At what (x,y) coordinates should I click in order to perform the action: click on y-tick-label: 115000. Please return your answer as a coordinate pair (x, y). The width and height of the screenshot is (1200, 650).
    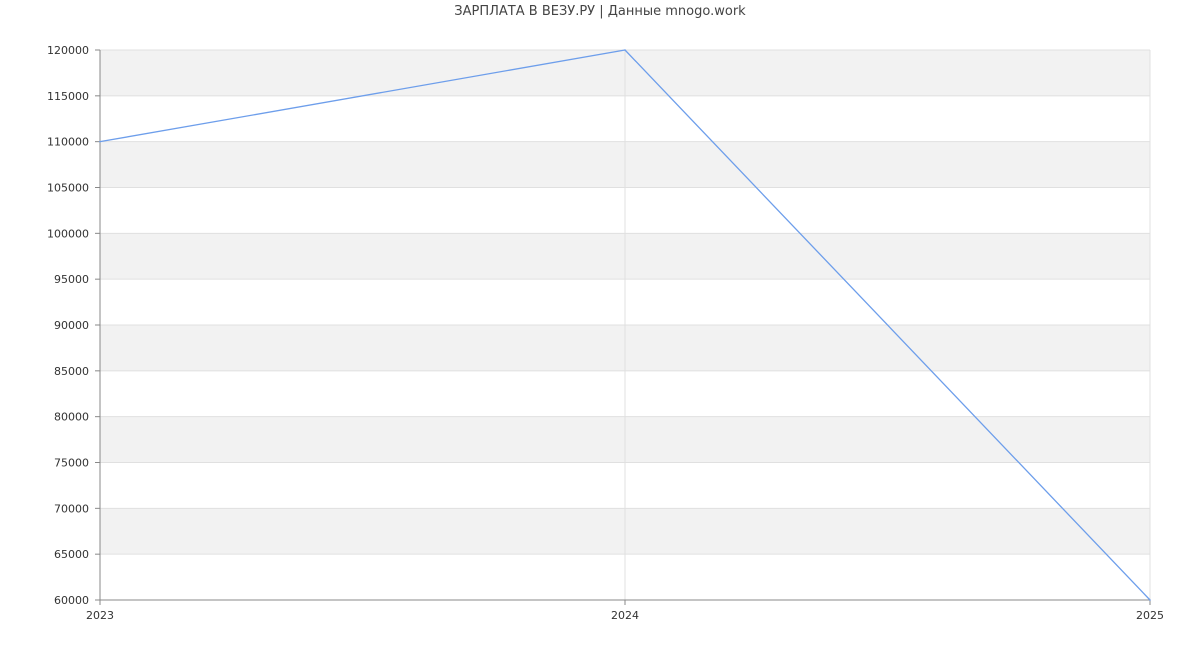
    Looking at the image, I should click on (68, 96).